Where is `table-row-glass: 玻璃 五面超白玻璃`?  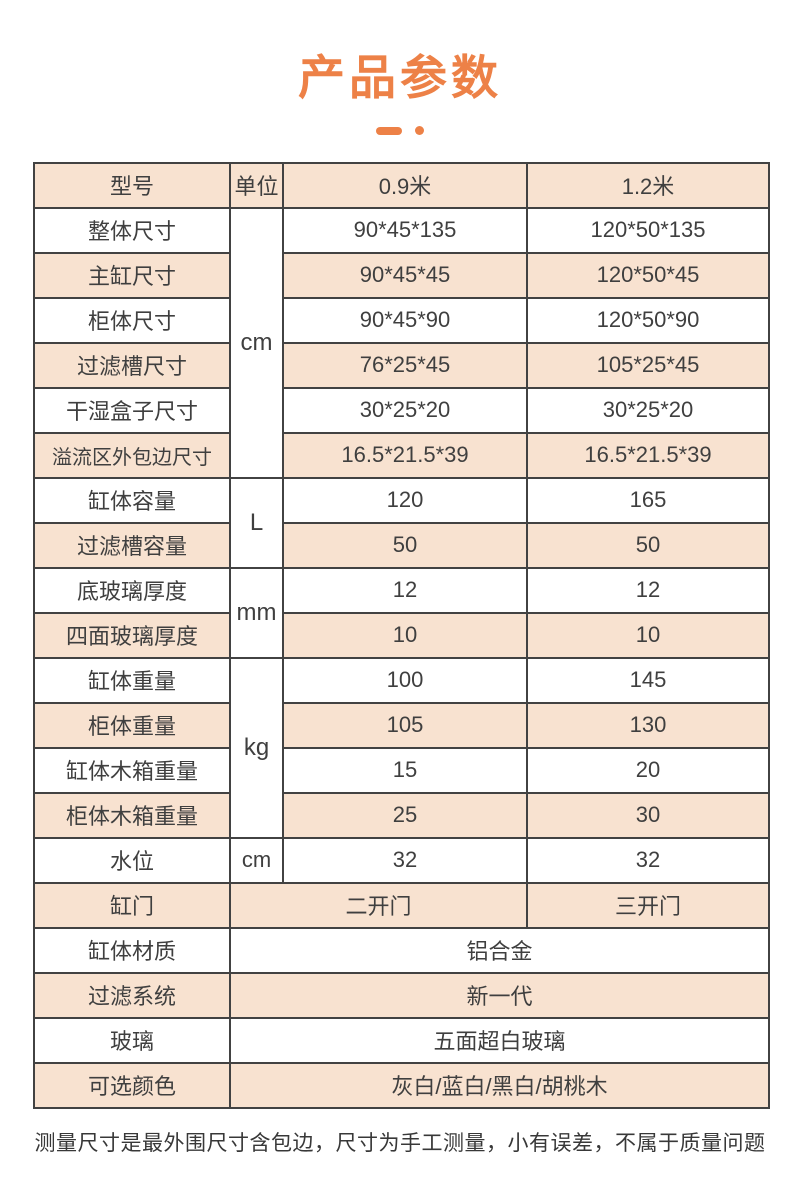
table-row-glass: 玻璃 五面超白玻璃 is located at coordinates (401, 1040).